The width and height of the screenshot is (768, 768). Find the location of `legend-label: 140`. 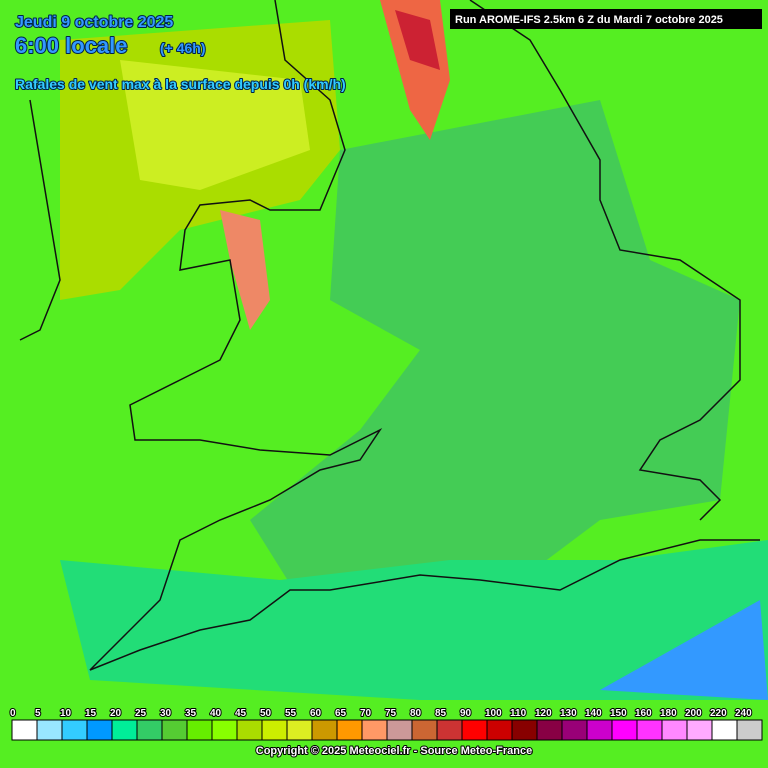

legend-label: 140 is located at coordinates (593, 713).